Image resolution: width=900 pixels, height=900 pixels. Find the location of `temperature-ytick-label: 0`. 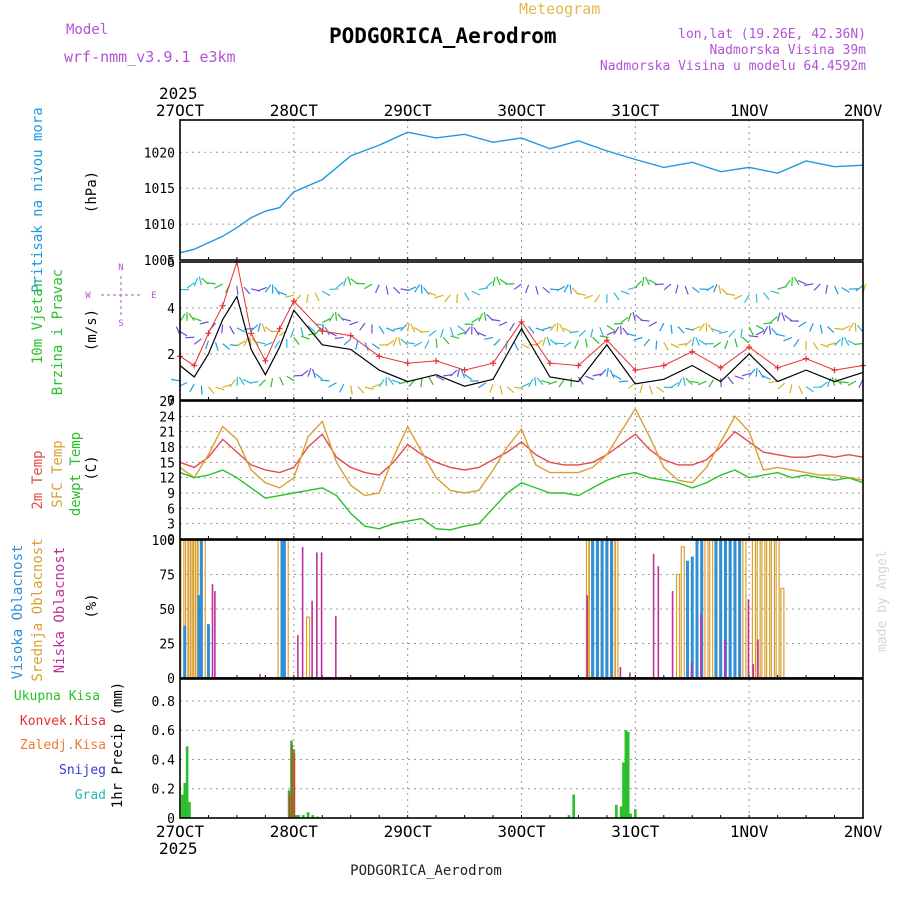

temperature-ytick-label: 0 is located at coordinates (171, 540).